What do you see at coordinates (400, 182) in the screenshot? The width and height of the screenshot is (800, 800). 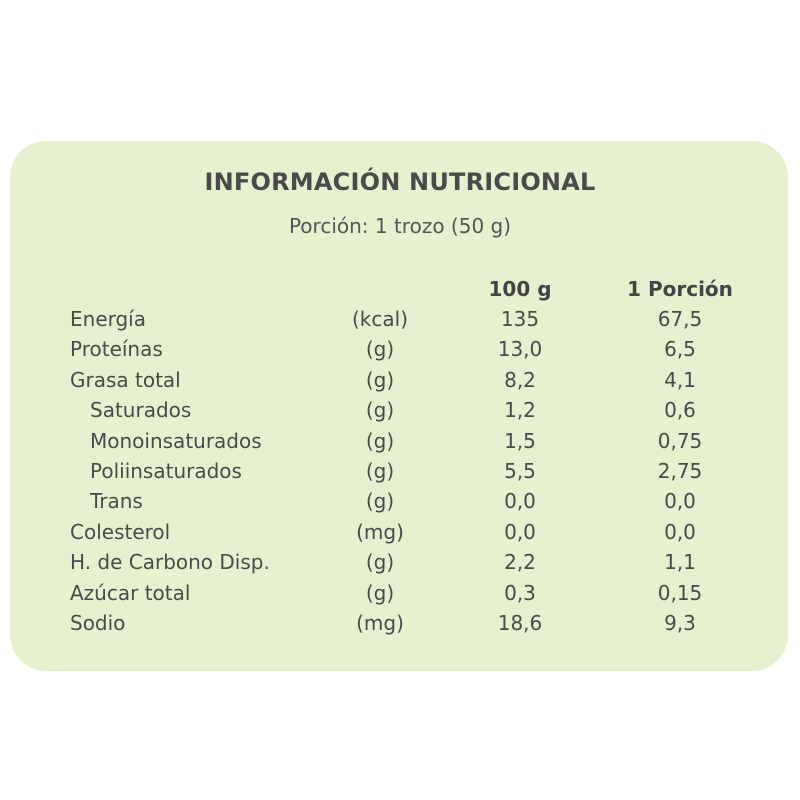 I see `nutrition-title: INFORMACIÓN NUTRICIONAL` at bounding box center [400, 182].